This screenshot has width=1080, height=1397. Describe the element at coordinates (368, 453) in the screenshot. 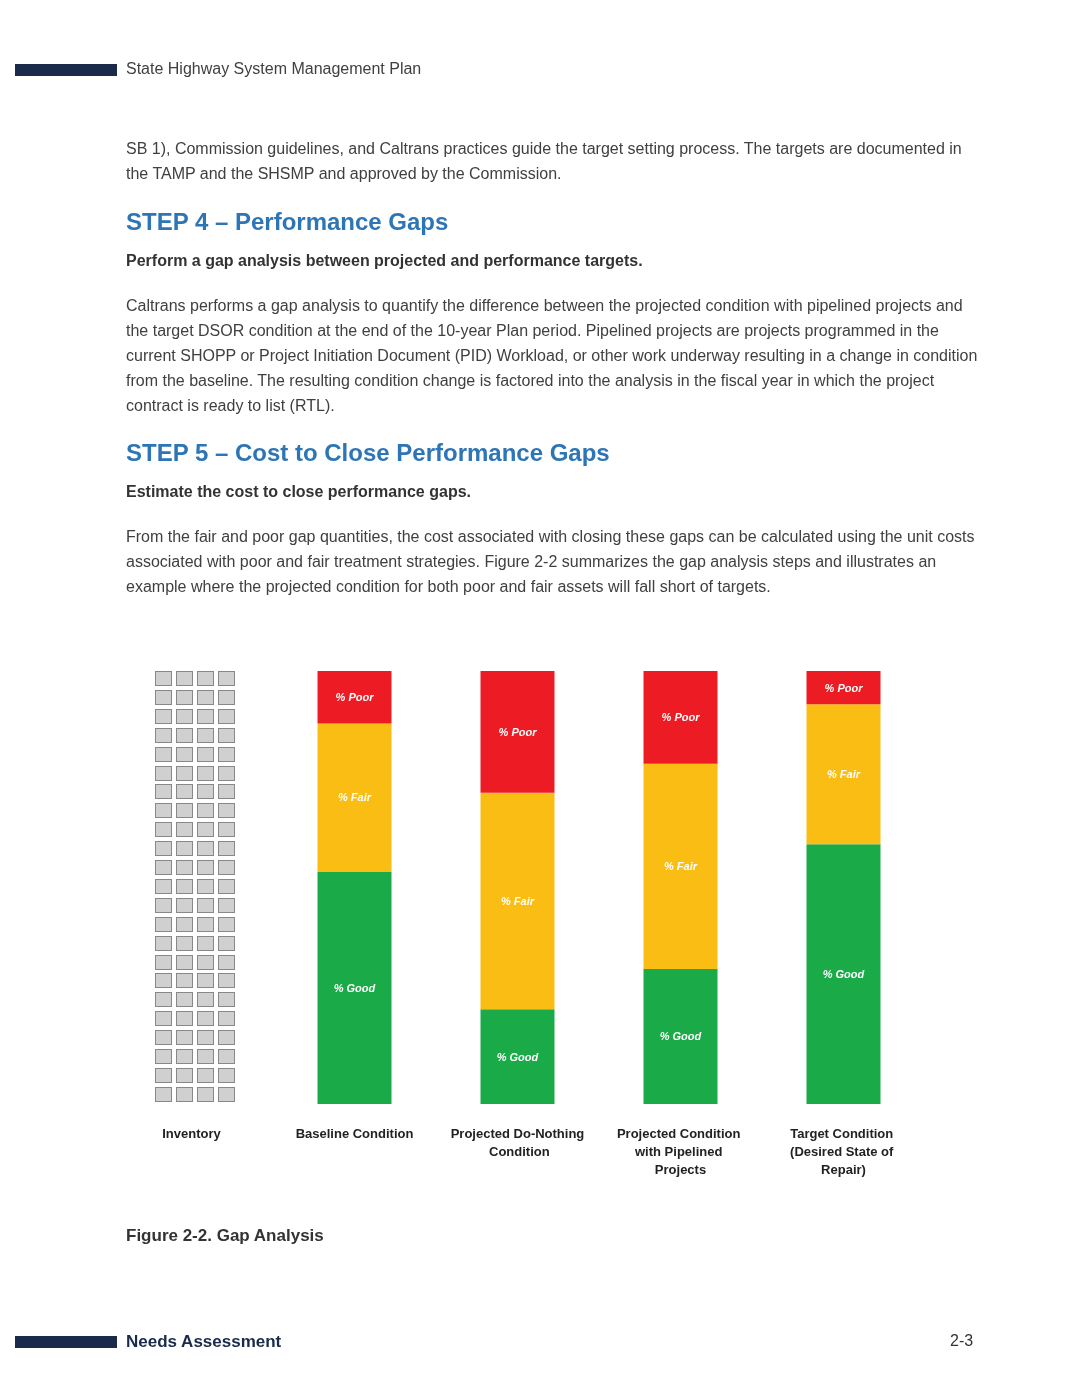

I see `text: STEP 5 – Cost to Close Performance Gaps` at that location.